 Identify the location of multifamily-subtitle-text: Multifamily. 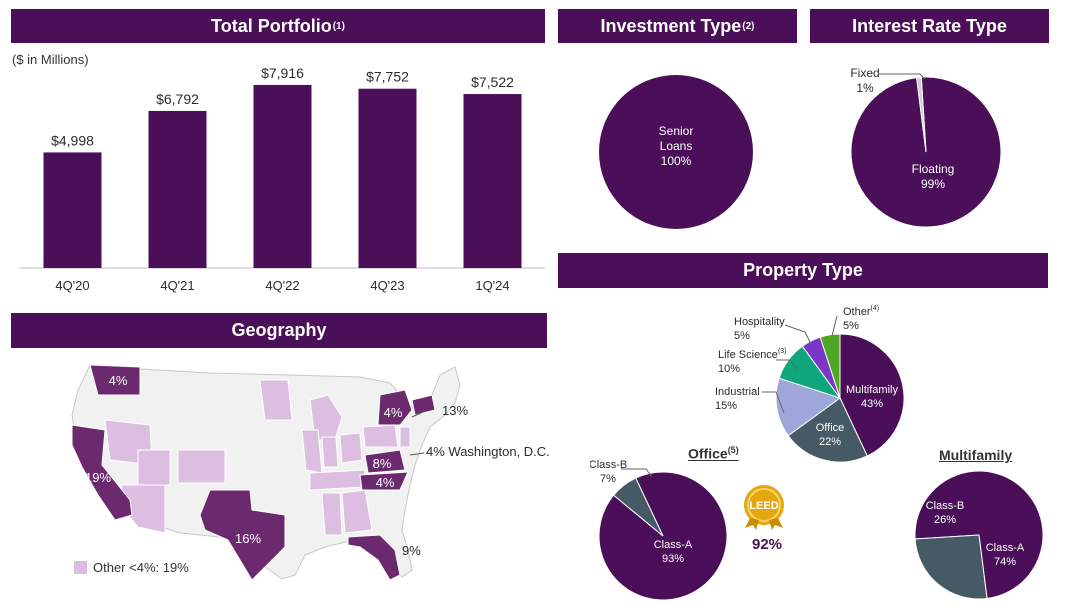
(976, 455).